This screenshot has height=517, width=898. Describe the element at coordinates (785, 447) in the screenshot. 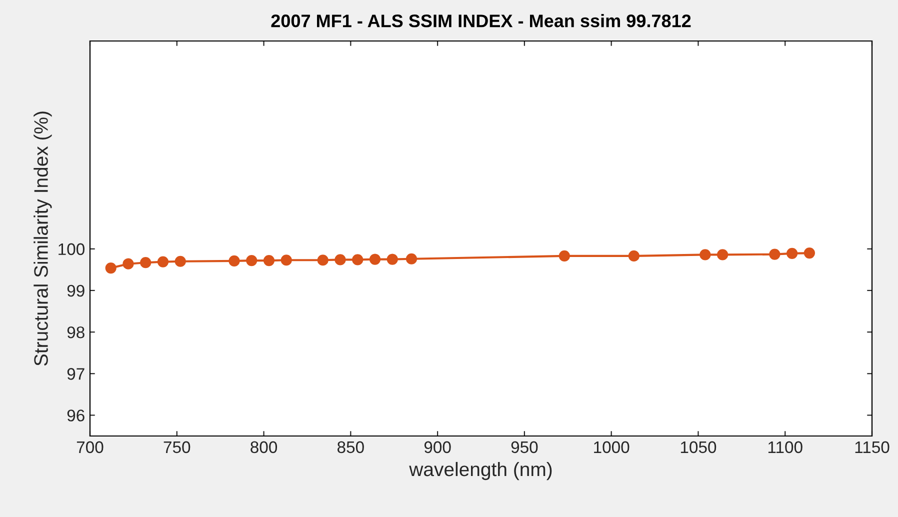

I see `x-tick-label: 1100` at that location.